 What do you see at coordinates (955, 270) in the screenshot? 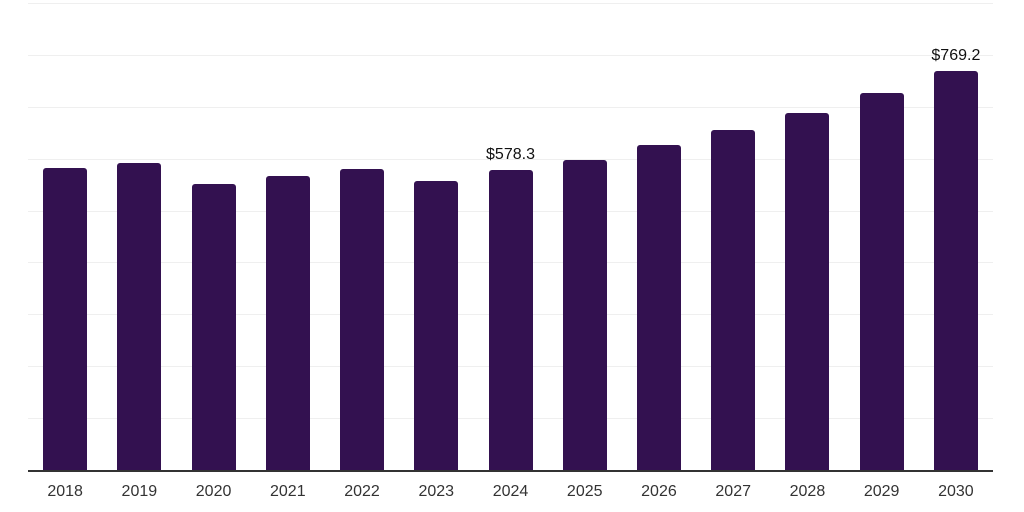
I see `bar-2030` at bounding box center [955, 270].